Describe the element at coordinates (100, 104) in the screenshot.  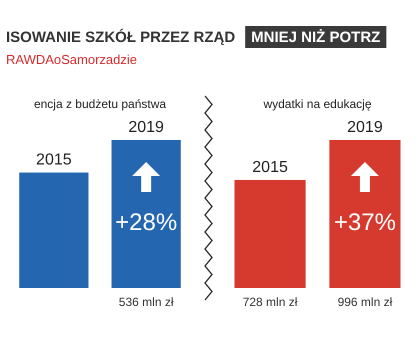
I see `text: encja z budżetu państwa` at that location.